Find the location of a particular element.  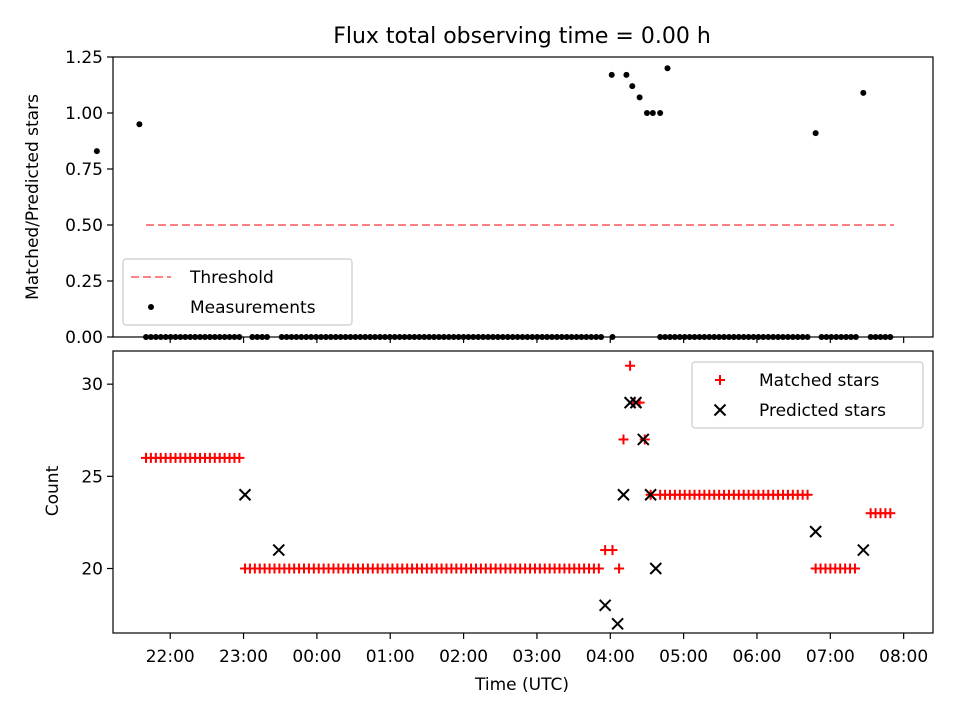

legend-measurements-swatch is located at coordinates (151, 307).